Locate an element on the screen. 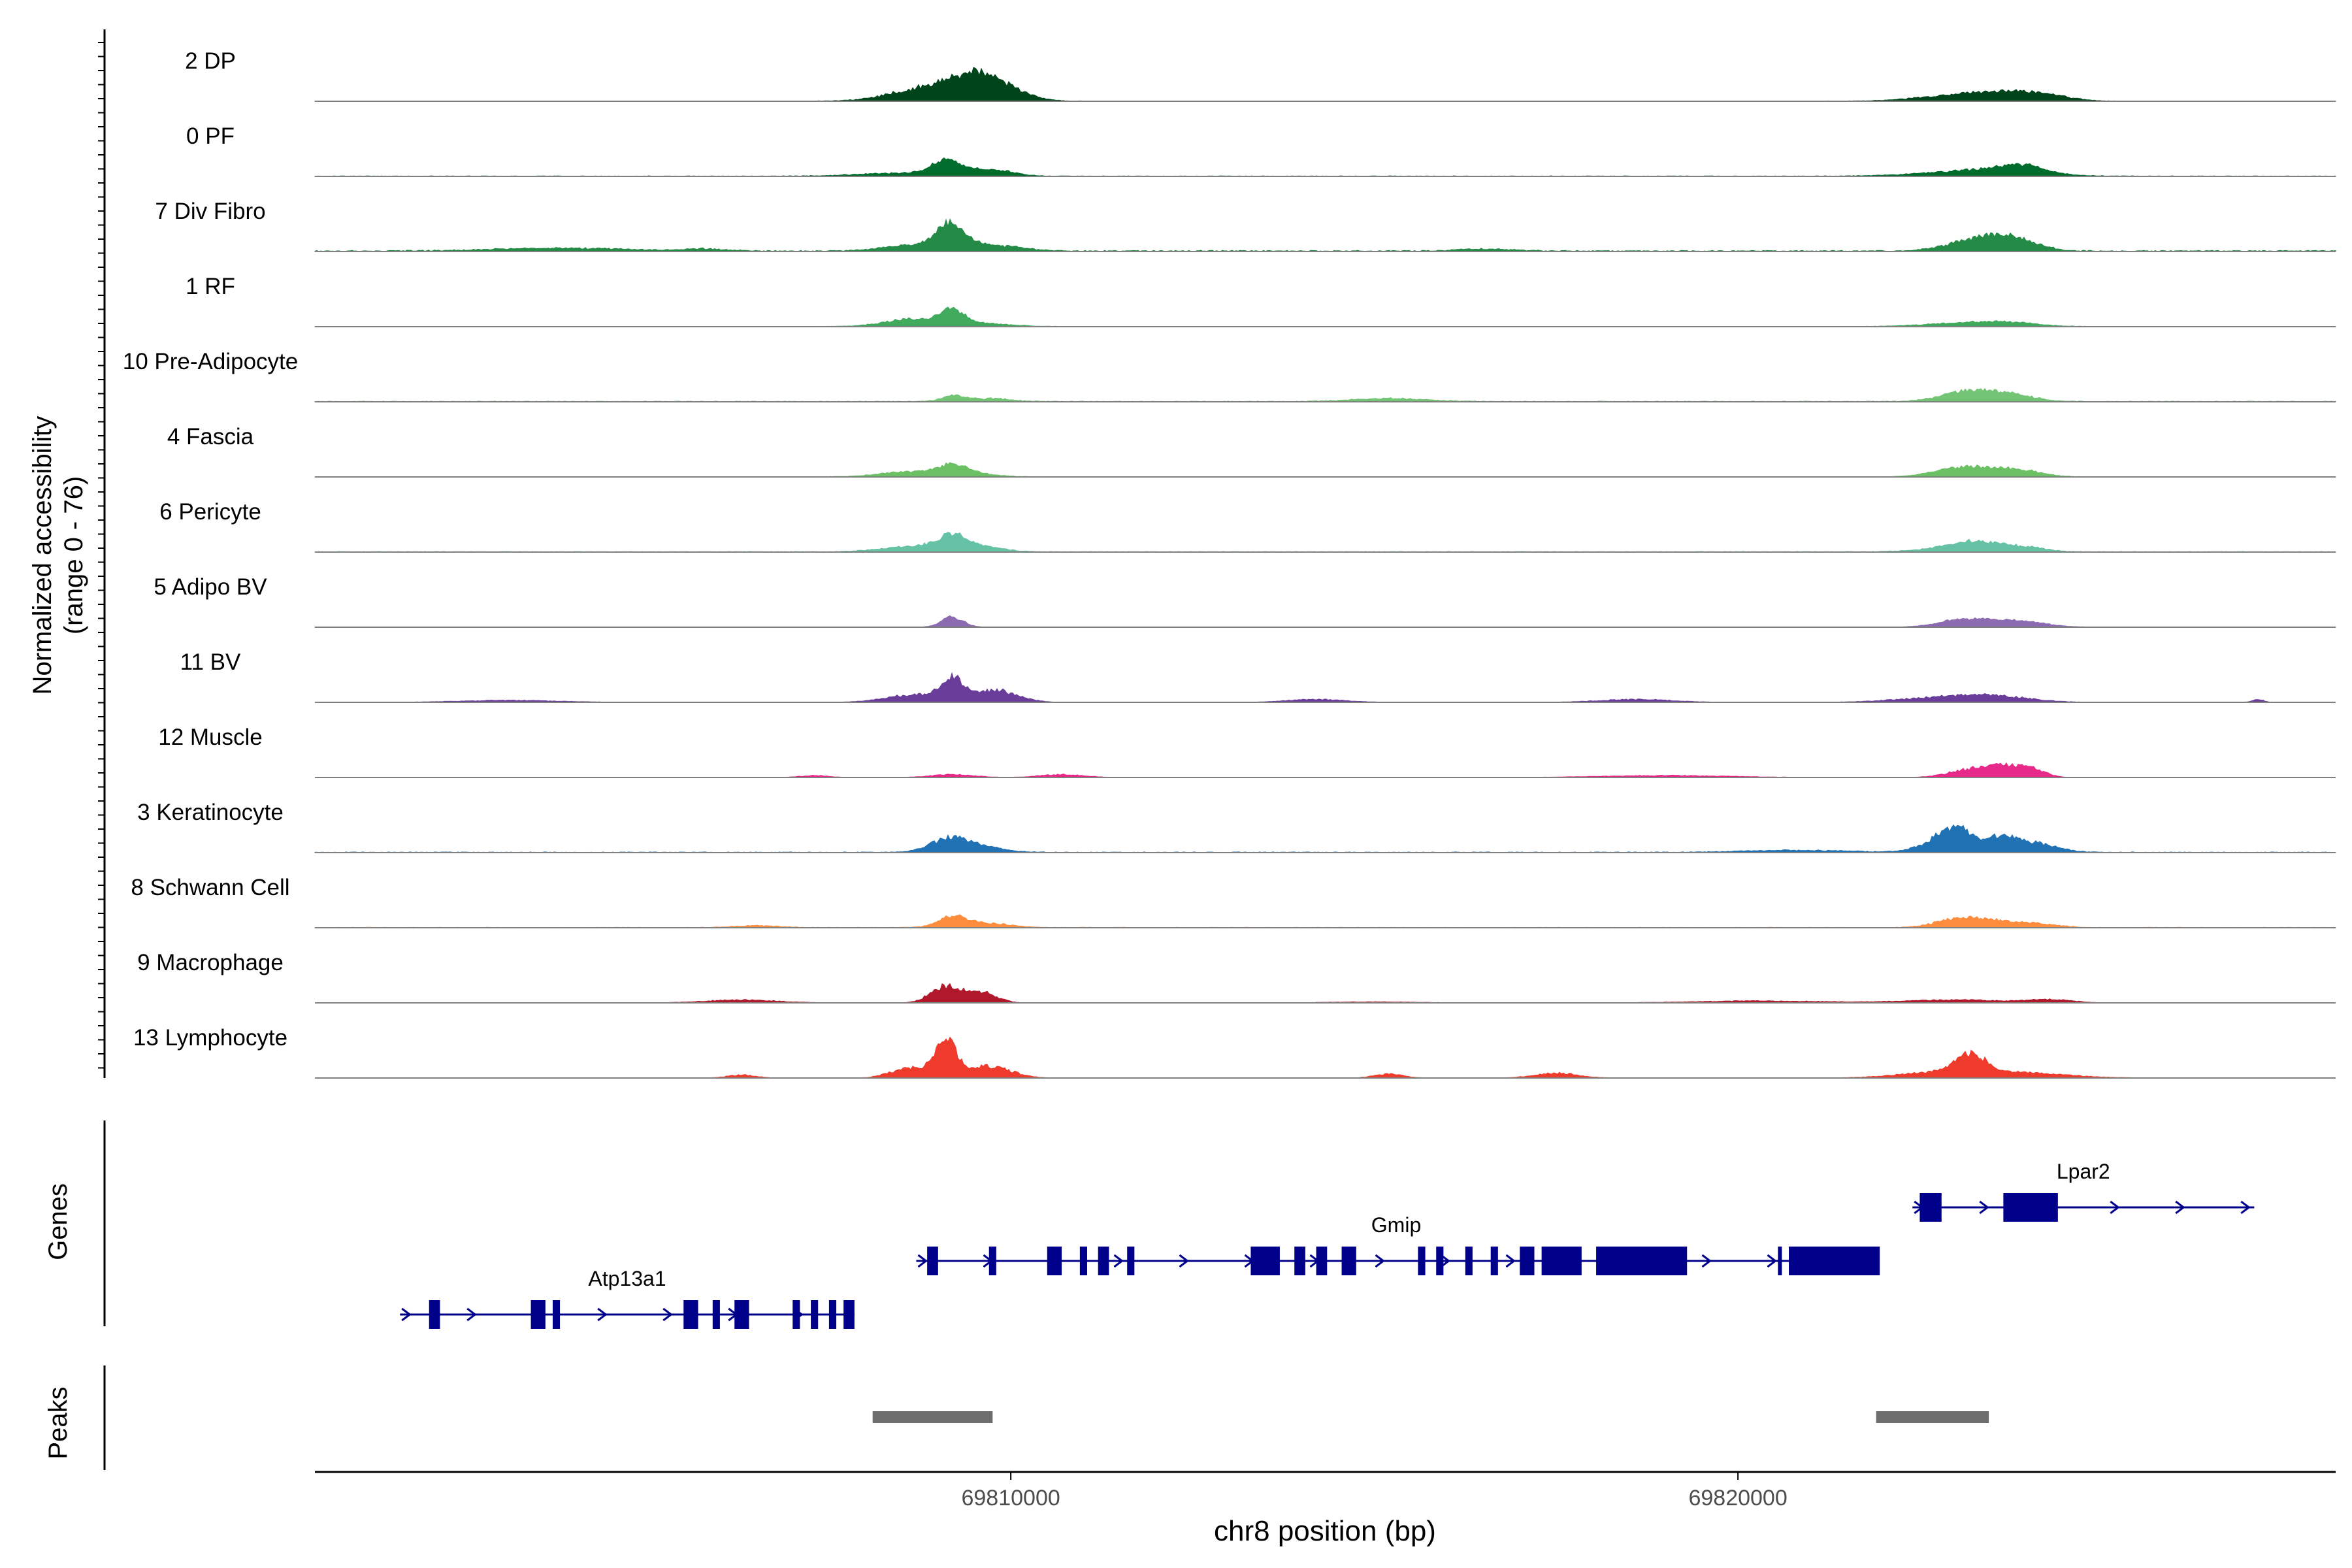 This screenshot has width=2352, height=1568. gene-0: Atp13a1 is located at coordinates (627, 1298).